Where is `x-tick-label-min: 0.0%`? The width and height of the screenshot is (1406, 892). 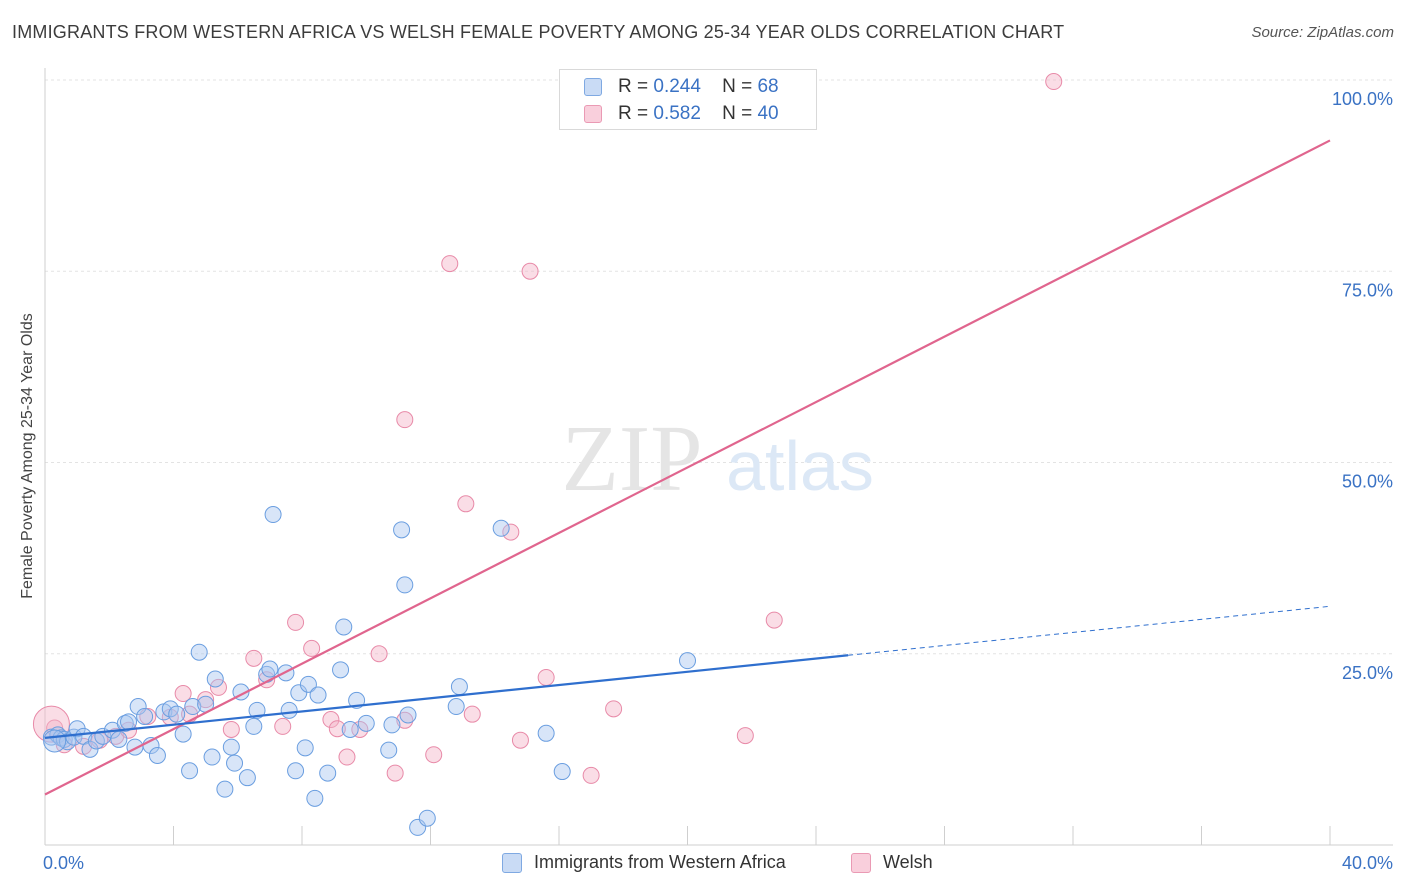 x-tick-label-min: 0.0% is located at coordinates (63, 863).